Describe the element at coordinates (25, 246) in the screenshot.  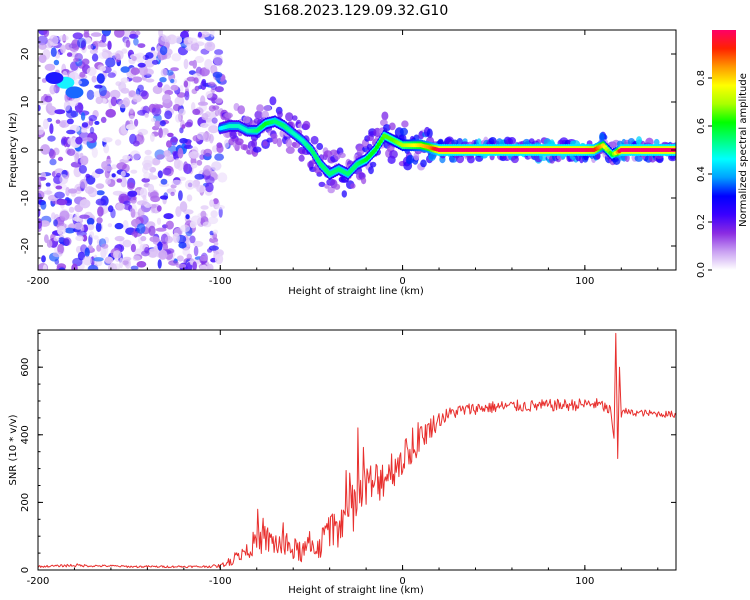
I see `y-tick-label: -20` at that location.